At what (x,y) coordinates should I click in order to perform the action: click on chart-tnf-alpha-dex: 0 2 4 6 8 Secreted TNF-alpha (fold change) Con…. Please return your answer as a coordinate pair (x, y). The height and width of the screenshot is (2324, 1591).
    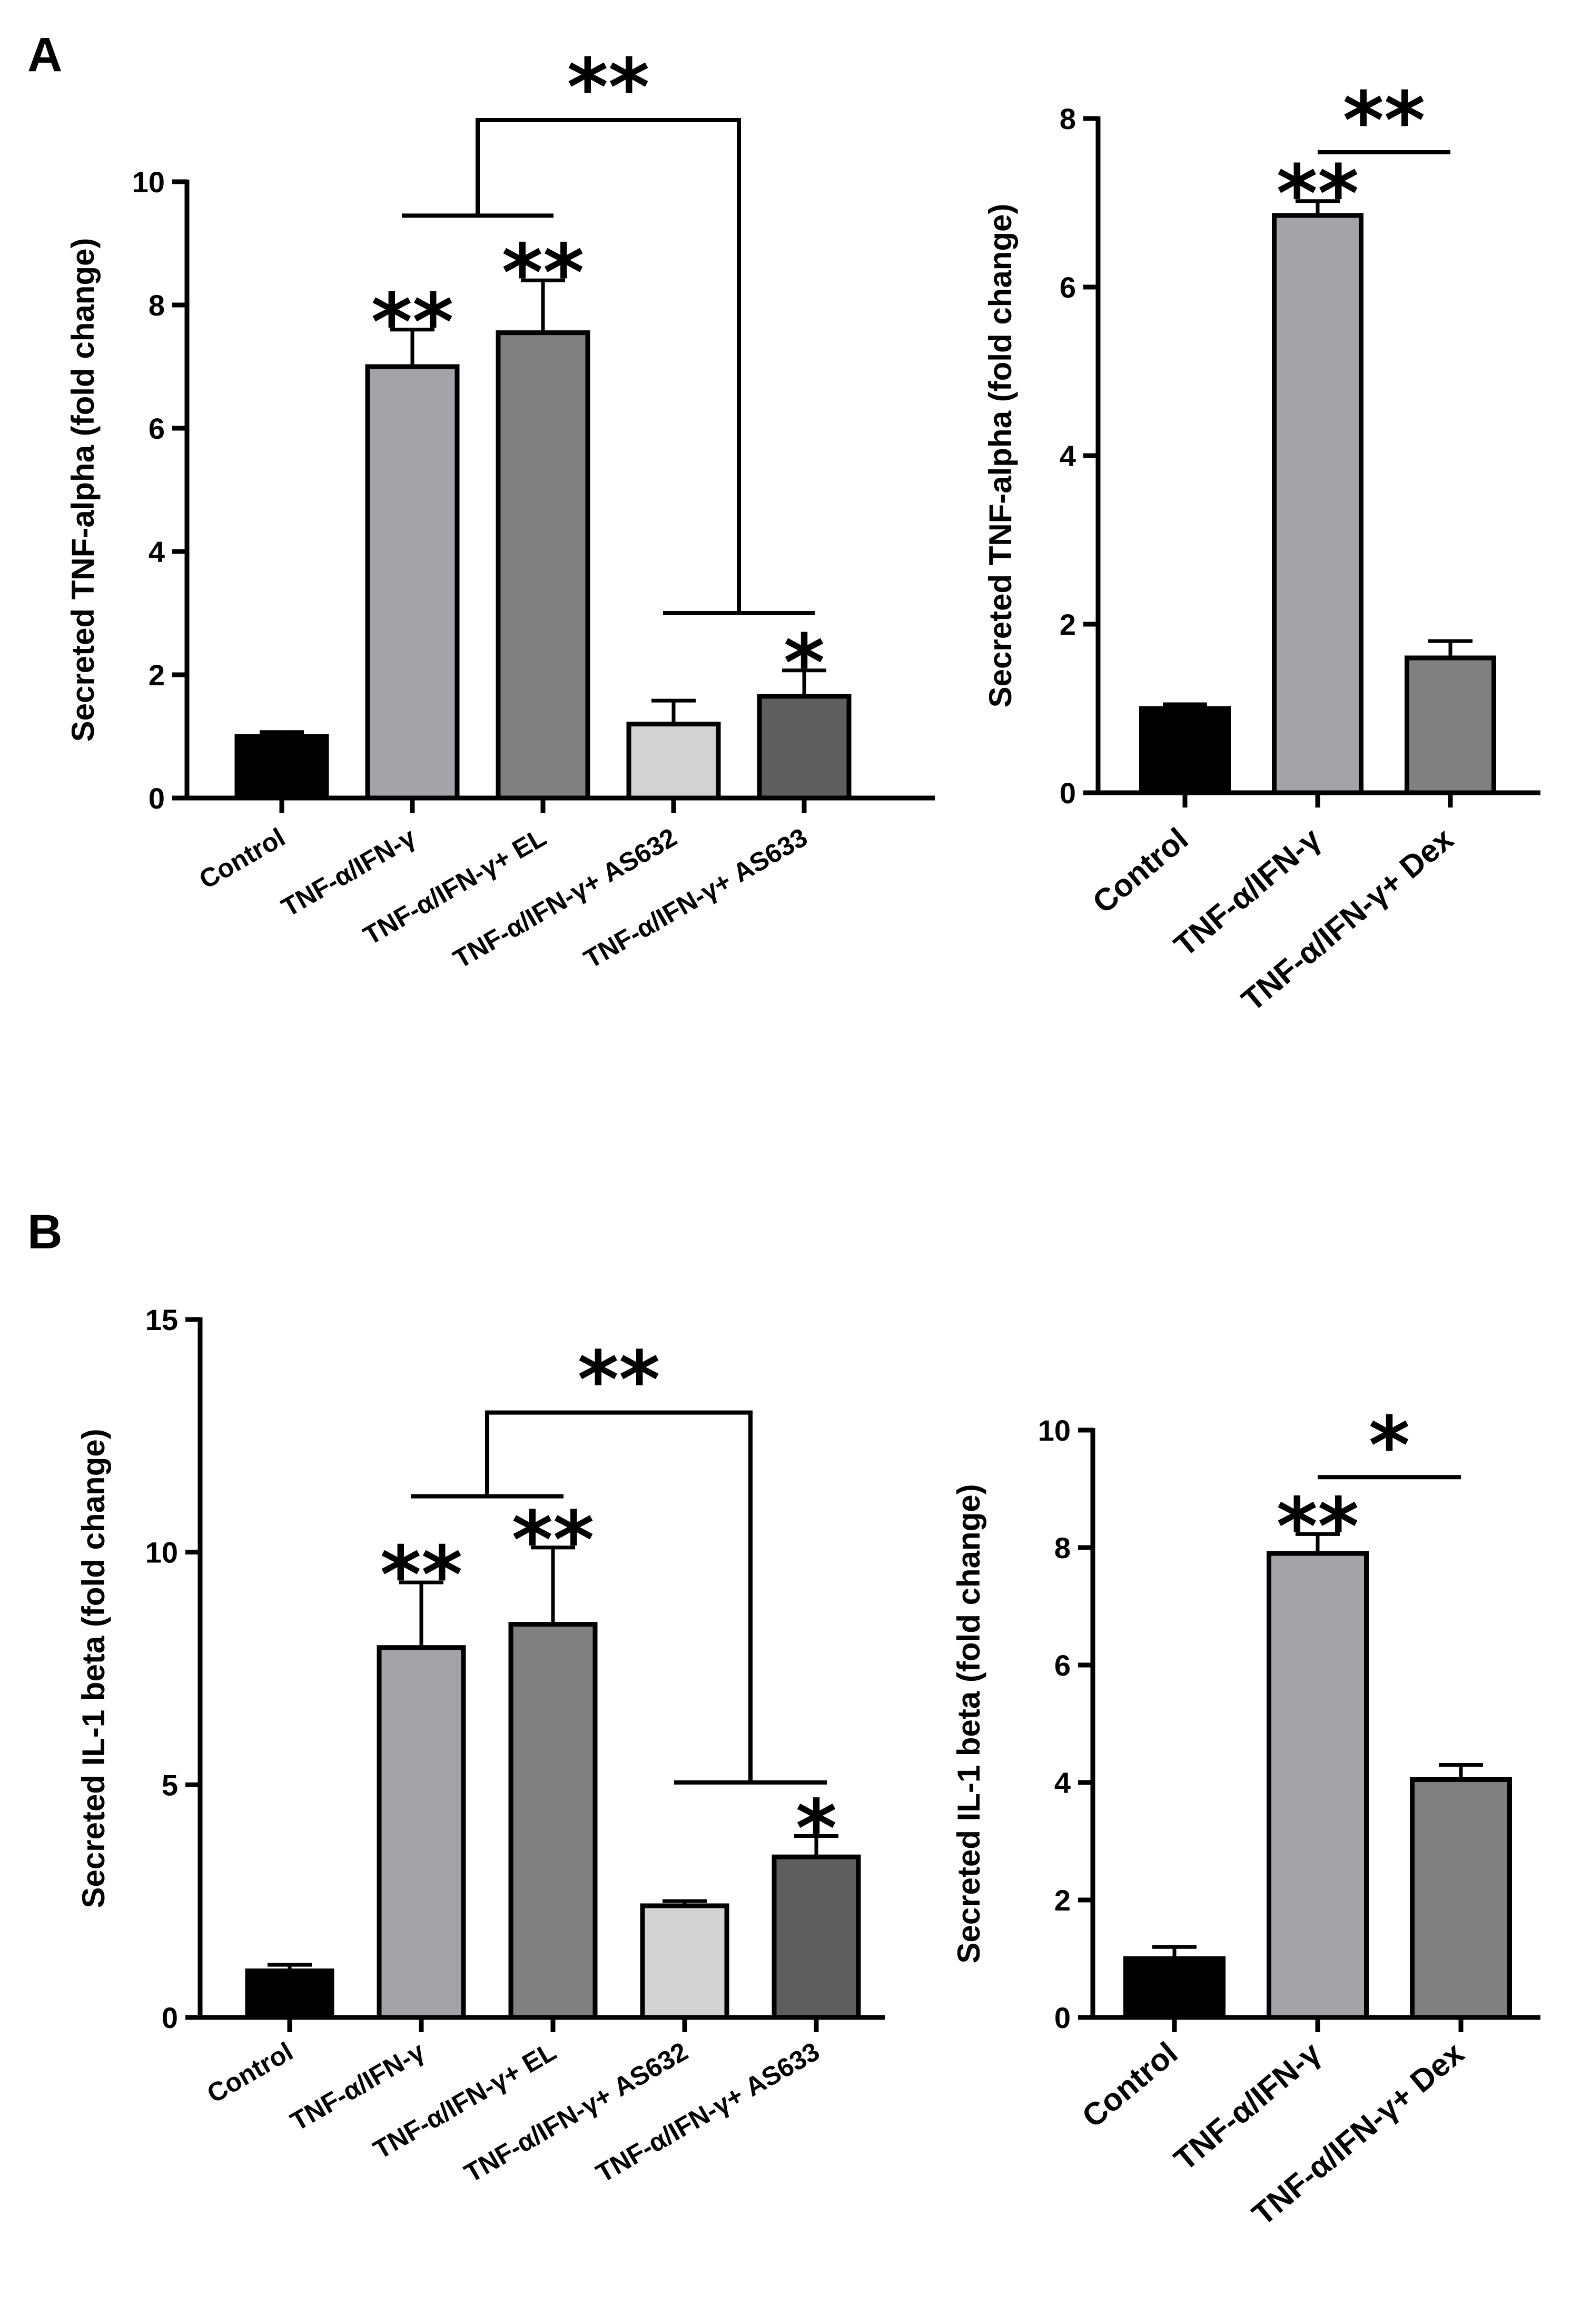
    Looking at the image, I should click on (1262, 546).